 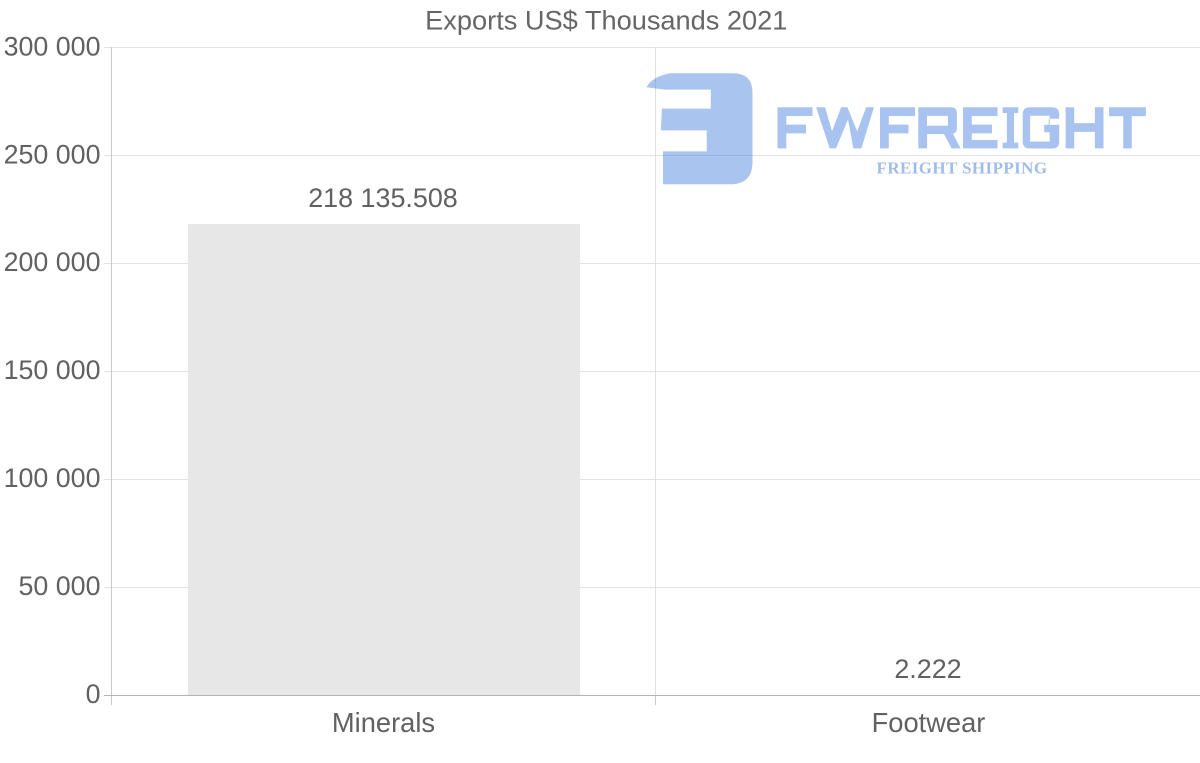 What do you see at coordinates (93, 694) in the screenshot?
I see `svg-text: 0` at bounding box center [93, 694].